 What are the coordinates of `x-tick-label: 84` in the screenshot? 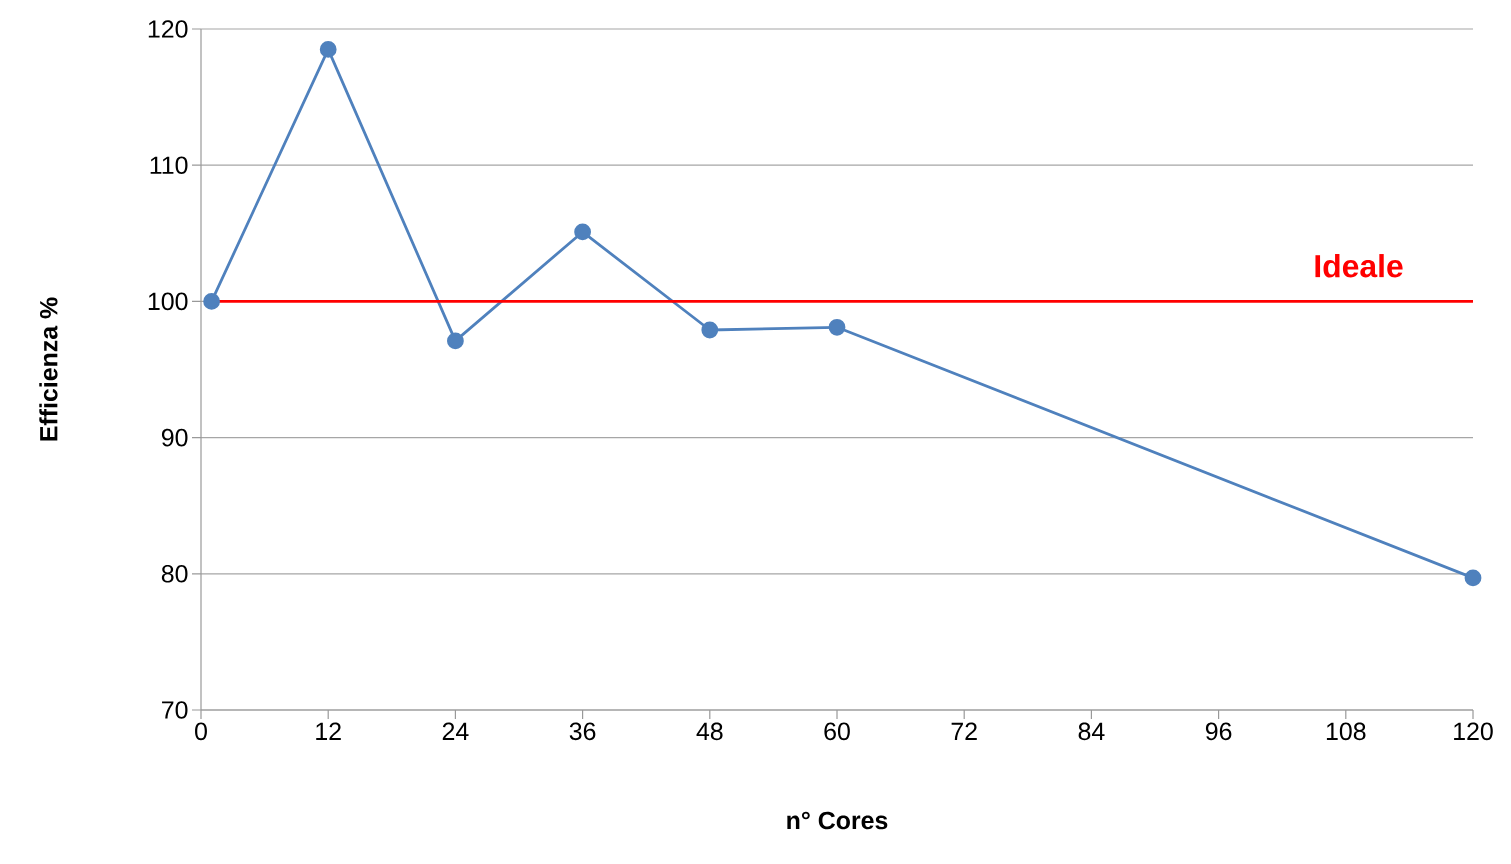 It's located at (1091, 731).